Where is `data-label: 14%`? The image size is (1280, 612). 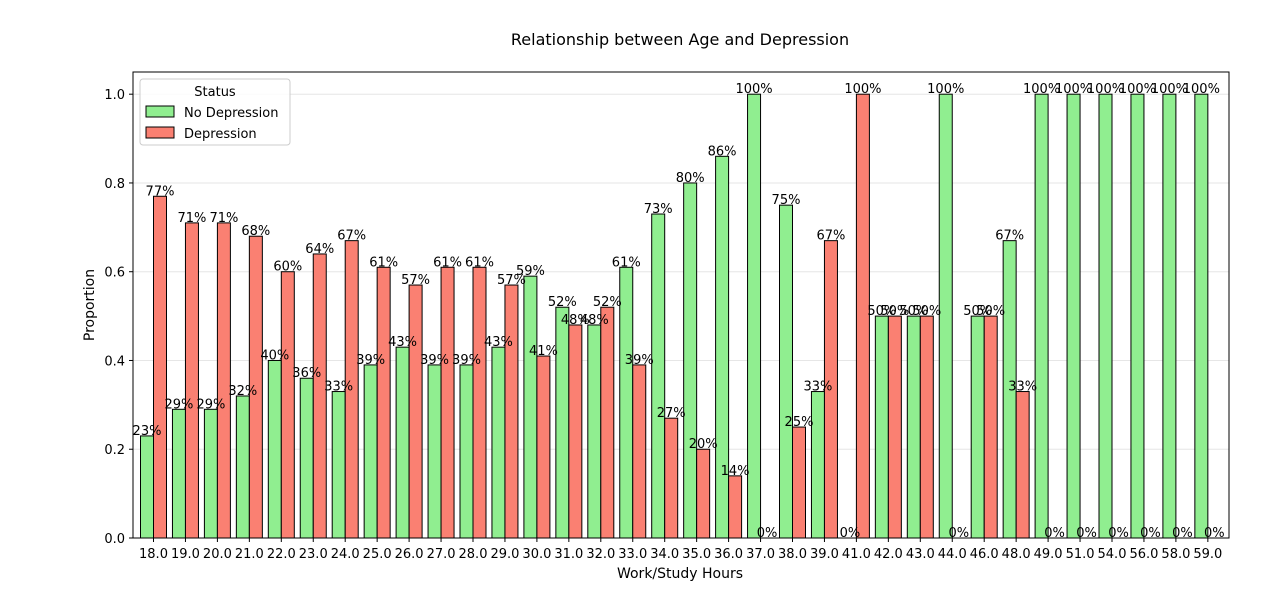 data-label: 14% is located at coordinates (735, 471).